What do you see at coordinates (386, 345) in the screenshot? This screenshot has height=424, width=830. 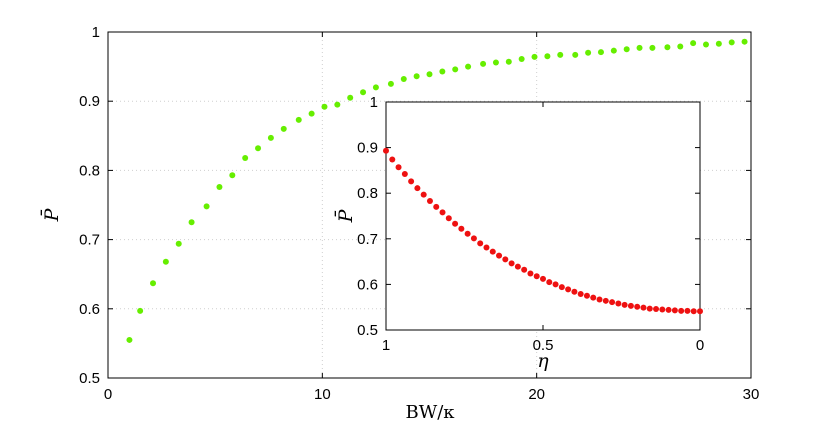 I see `x-tick-label: 1` at bounding box center [386, 345].